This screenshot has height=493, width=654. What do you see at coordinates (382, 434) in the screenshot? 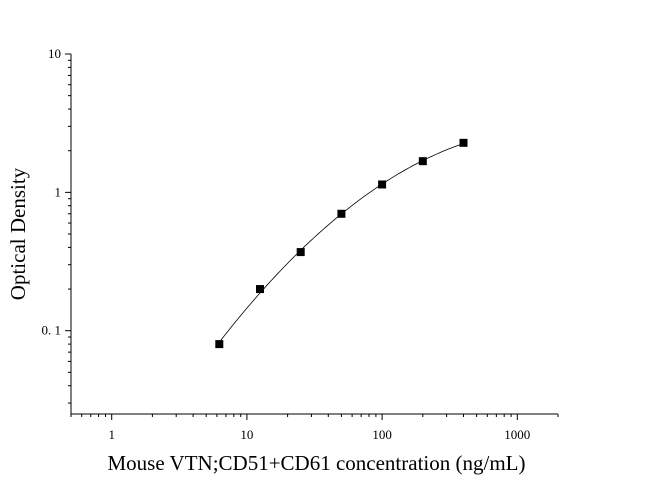
I see `x-tick-label: 100` at bounding box center [382, 434].